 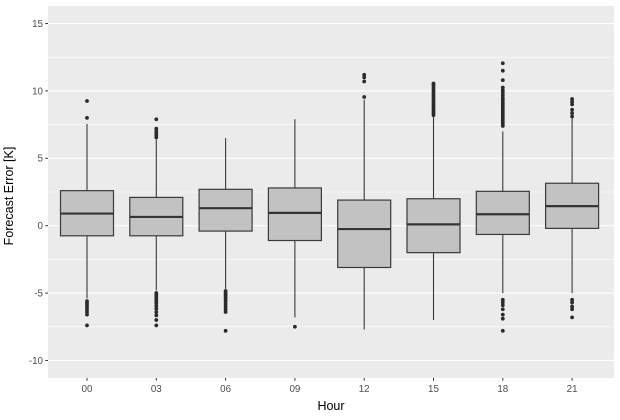 What do you see at coordinates (36, 361) in the screenshot?
I see `y-tick-label: -10` at bounding box center [36, 361].